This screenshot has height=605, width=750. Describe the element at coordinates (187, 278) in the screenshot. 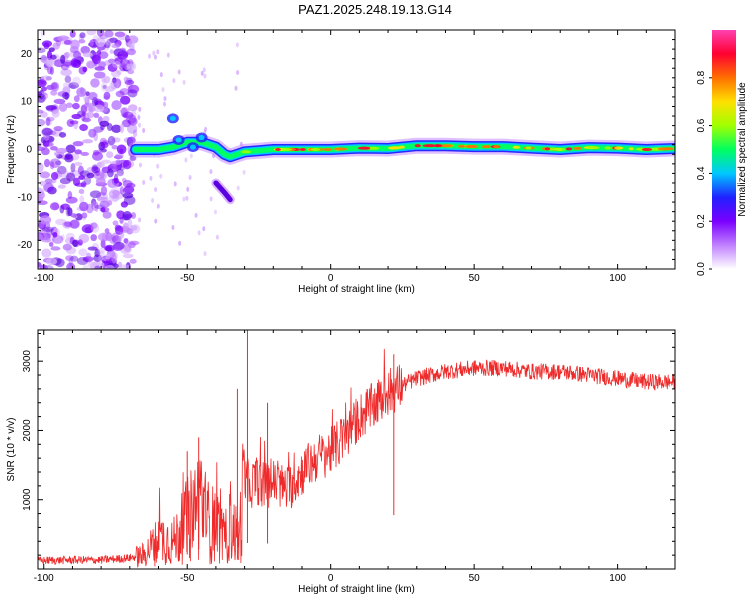

I see `spectrogram-xtick-label: -50` at that location.